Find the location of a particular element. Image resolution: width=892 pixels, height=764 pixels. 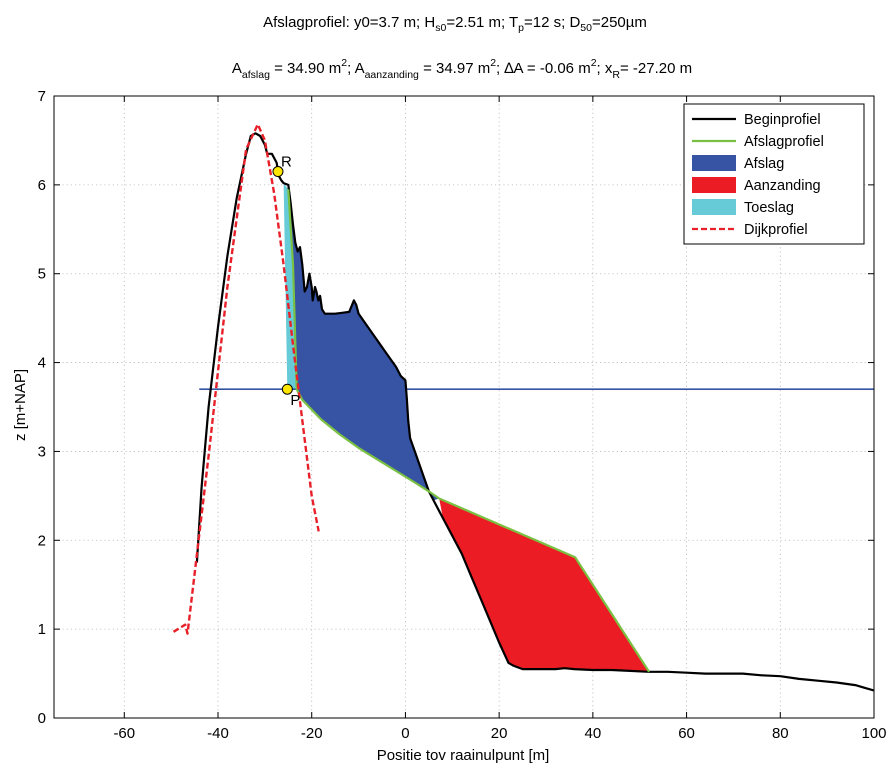

area-toeslag is located at coordinates (290, 286).